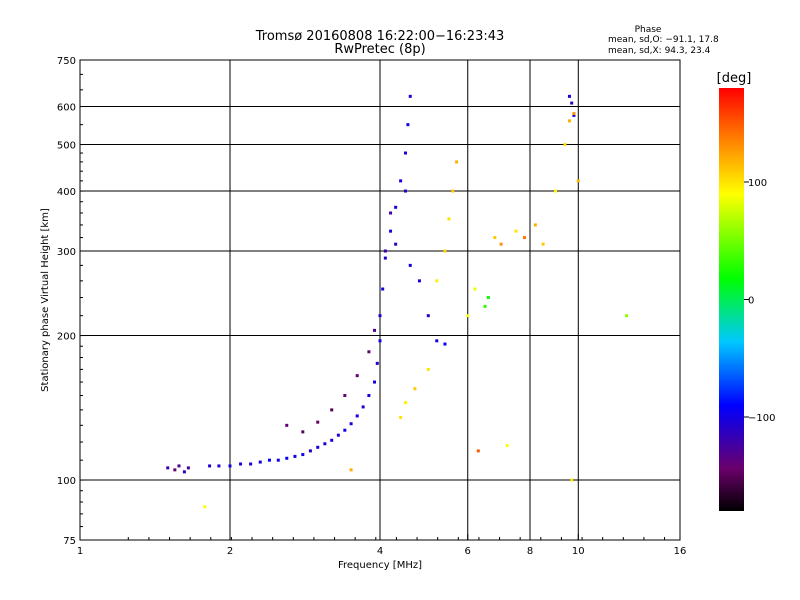 This screenshot has height=600, width=800. Describe the element at coordinates (648, 30) in the screenshot. I see `phase-stats-heading: Phase` at that location.